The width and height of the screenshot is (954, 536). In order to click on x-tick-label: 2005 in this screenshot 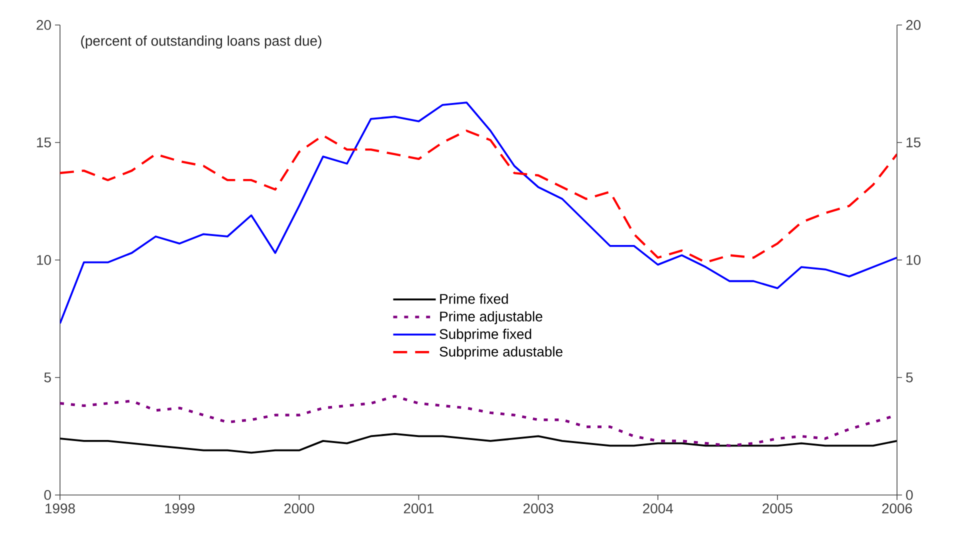, I will do `click(777, 508)`.